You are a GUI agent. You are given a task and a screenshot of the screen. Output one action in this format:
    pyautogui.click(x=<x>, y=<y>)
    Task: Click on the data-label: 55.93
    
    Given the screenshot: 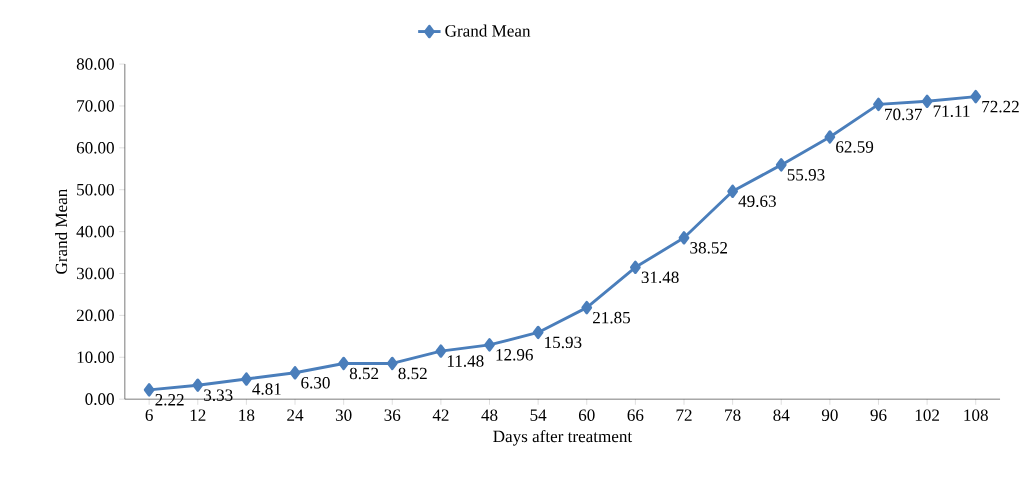 What is the action you would take?
    pyautogui.click(x=806, y=175)
    